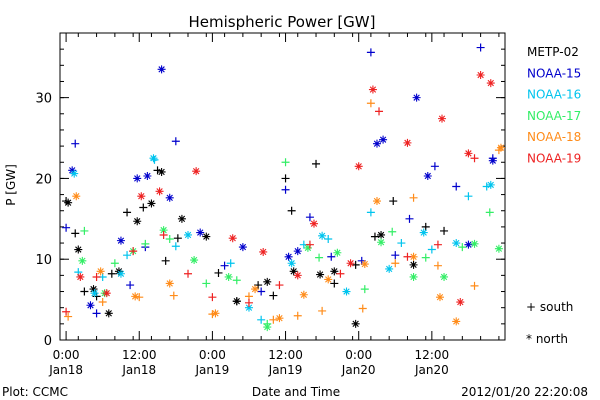 This screenshot has height=400, width=600. Describe the element at coordinates (553, 52) in the screenshot. I see `legend-entry: METP-02` at that location.